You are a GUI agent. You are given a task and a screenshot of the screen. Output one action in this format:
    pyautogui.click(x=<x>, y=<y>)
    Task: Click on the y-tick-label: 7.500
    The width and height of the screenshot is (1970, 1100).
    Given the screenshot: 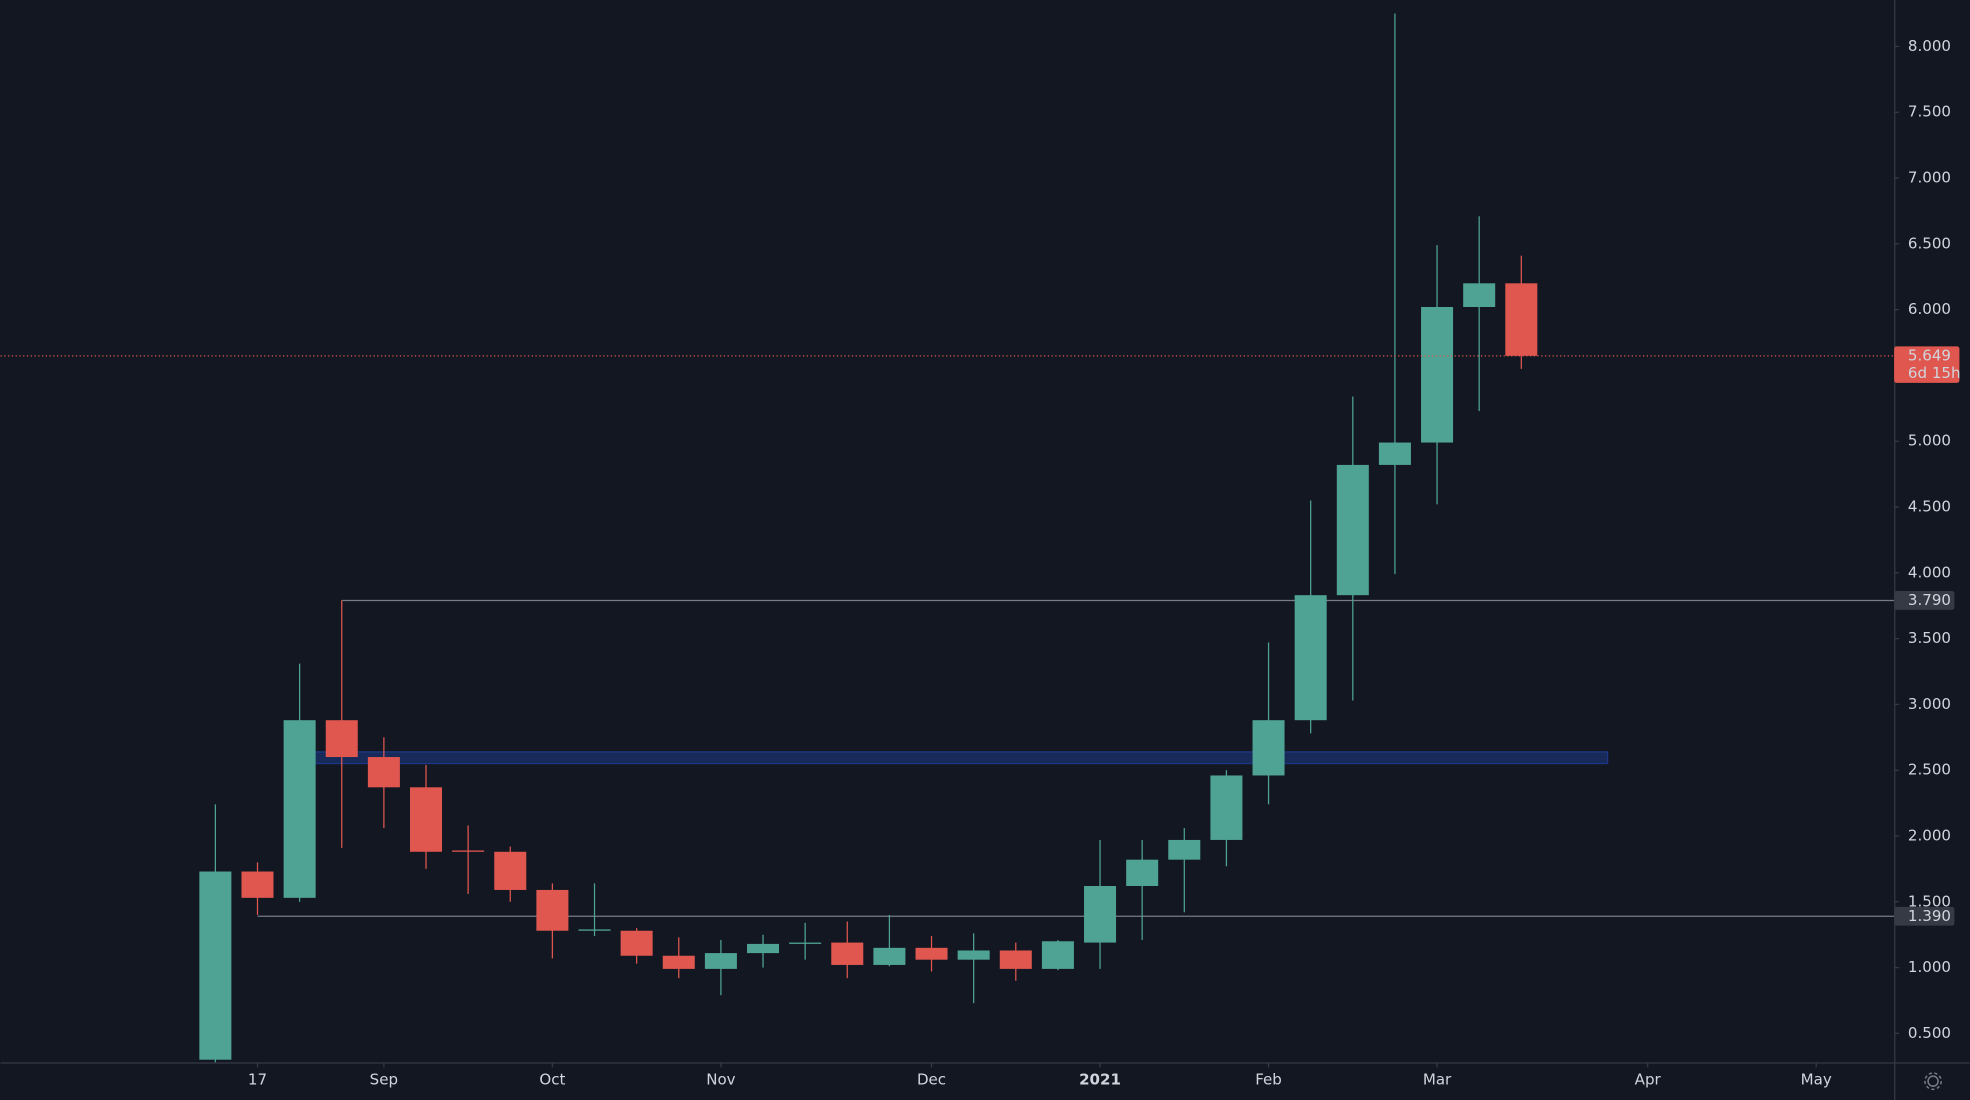 What is the action you would take?
    pyautogui.click(x=1929, y=112)
    